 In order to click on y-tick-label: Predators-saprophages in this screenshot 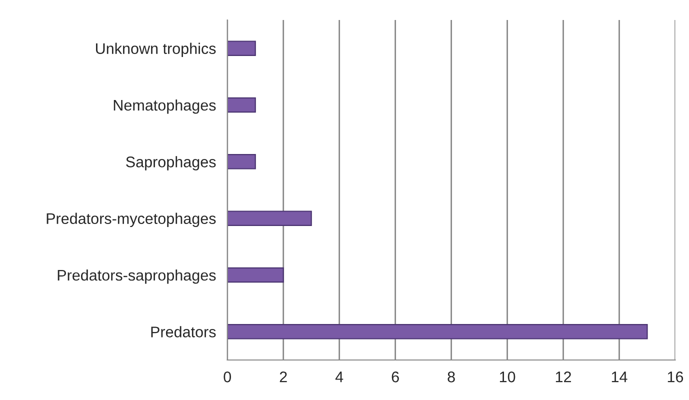, I will do `click(137, 276)`.